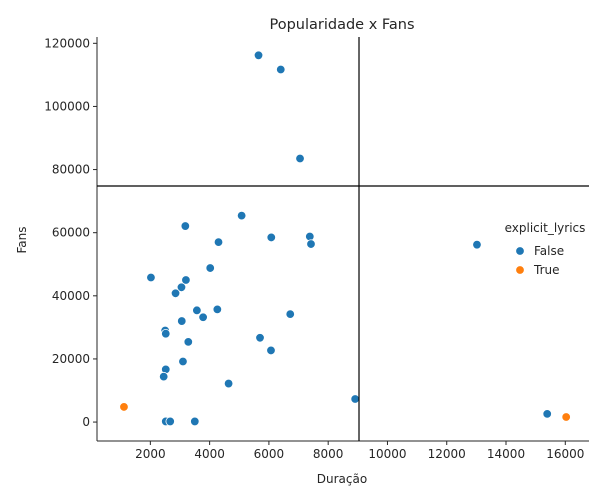 Image resolution: width=604 pixels, height=500 pixels. What do you see at coordinates (22, 239) in the screenshot?
I see `y-axis-label: Fans` at bounding box center [22, 239].